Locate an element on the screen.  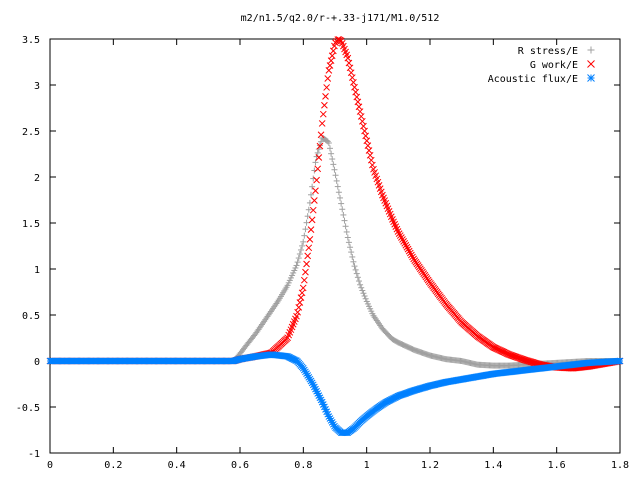
x-tick-label: 1.2 is located at coordinates (430, 465).